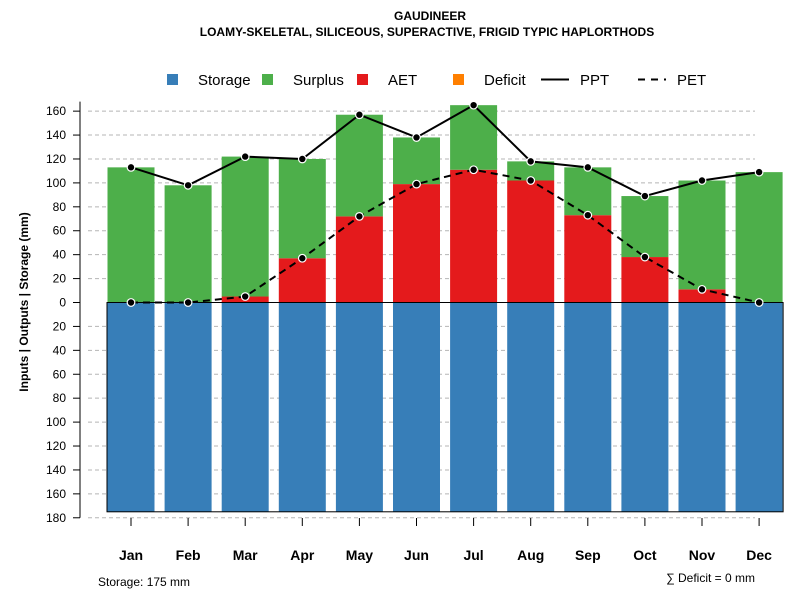  What do you see at coordinates (359, 407) in the screenshot?
I see `bar-storage-may` at bounding box center [359, 407].